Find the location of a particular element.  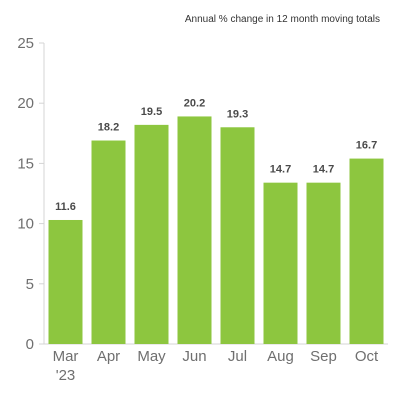

bar-sep is located at coordinates (323, 263).